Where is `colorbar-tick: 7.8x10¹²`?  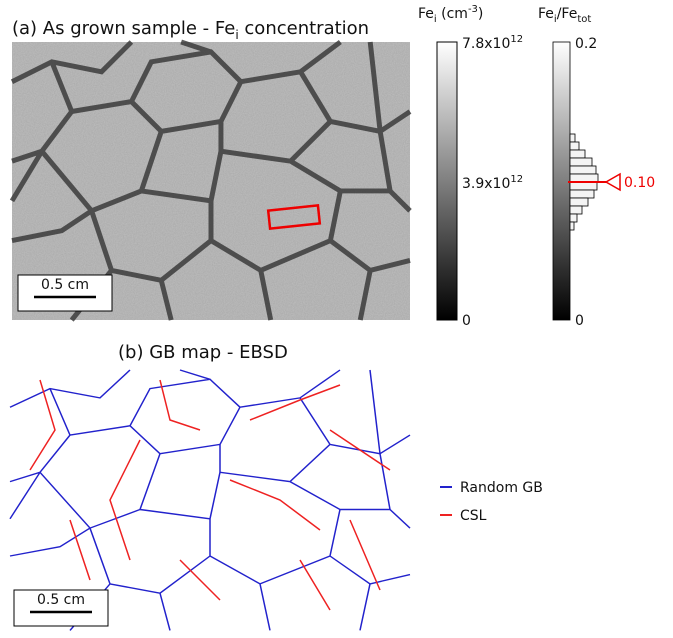
colorbar-tick: 7.8x10¹² is located at coordinates (492, 43).